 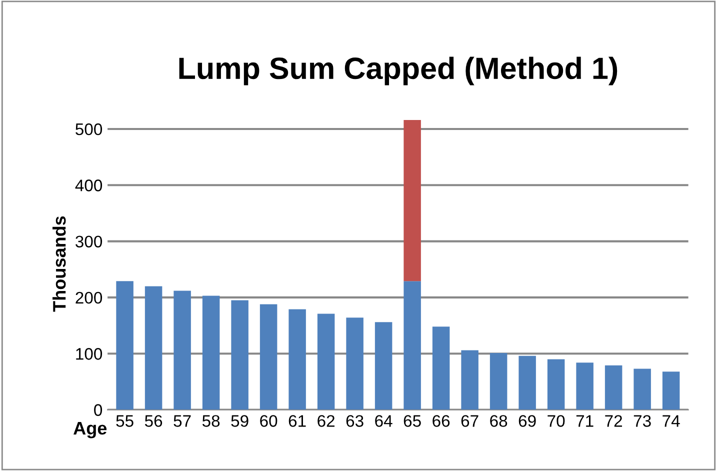 What do you see at coordinates (355, 421) in the screenshot?
I see `x-tick-label: 63` at bounding box center [355, 421].